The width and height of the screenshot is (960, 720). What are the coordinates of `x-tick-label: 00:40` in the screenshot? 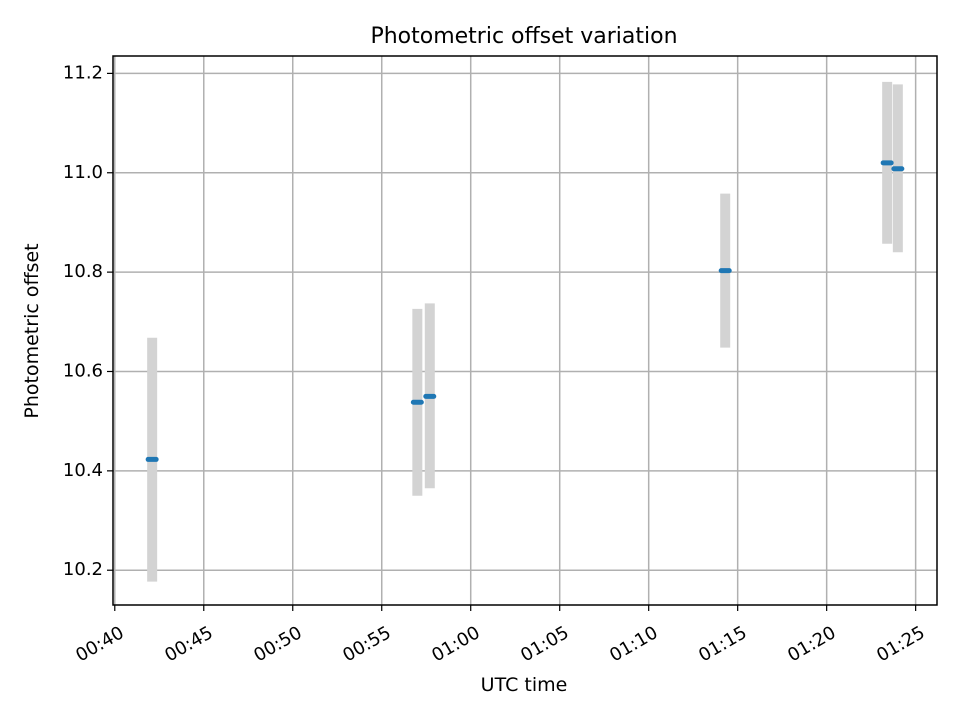 It's located at (99, 644).